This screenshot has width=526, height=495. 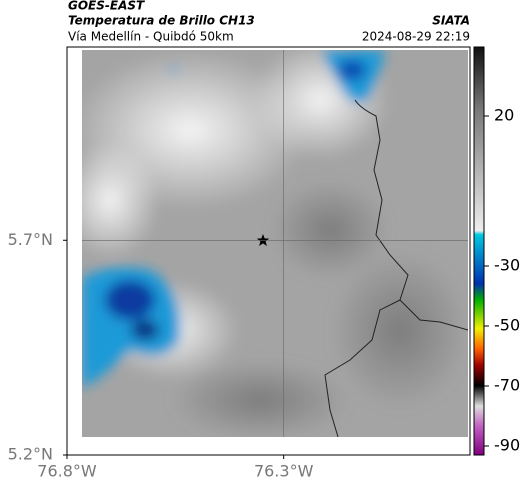 What do you see at coordinates (507, 265) in the screenshot?
I see `colorbar-tick-label: -30` at bounding box center [507, 265].